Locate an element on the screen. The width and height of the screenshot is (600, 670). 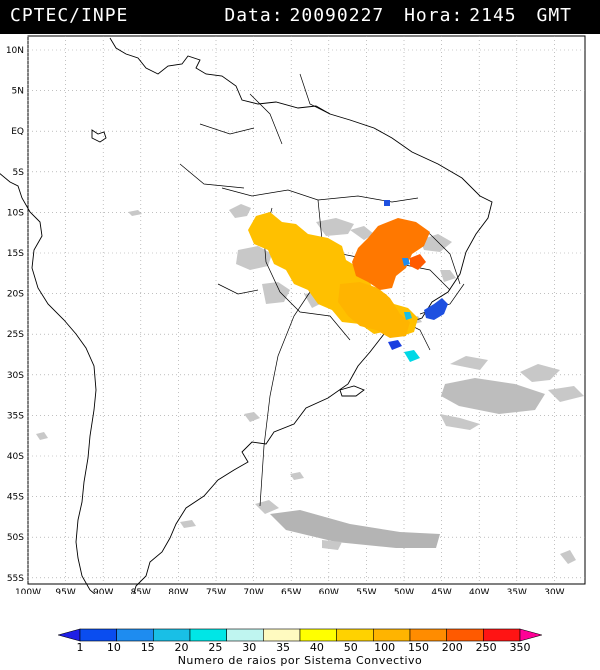
colorbar-tick-label: 30 is located at coordinates (249, 647).